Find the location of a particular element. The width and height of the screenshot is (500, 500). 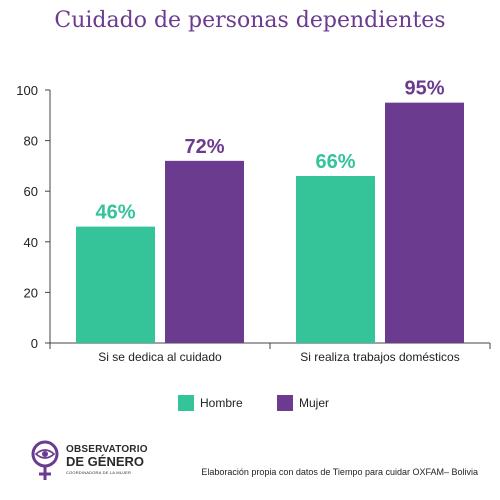

y-tick-label: 80 is located at coordinates (31, 141).